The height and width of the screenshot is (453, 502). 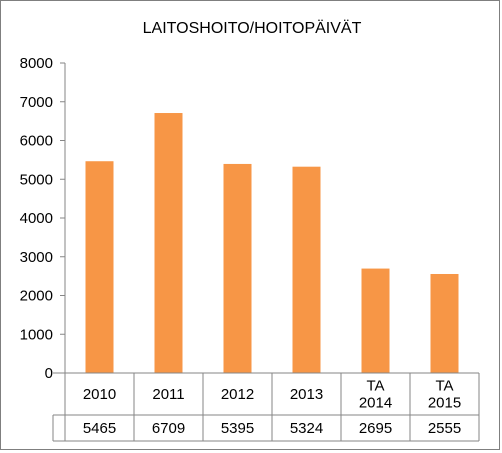 What do you see at coordinates (36, 179) in the screenshot?
I see `y-tick-label: 5000` at bounding box center [36, 179].